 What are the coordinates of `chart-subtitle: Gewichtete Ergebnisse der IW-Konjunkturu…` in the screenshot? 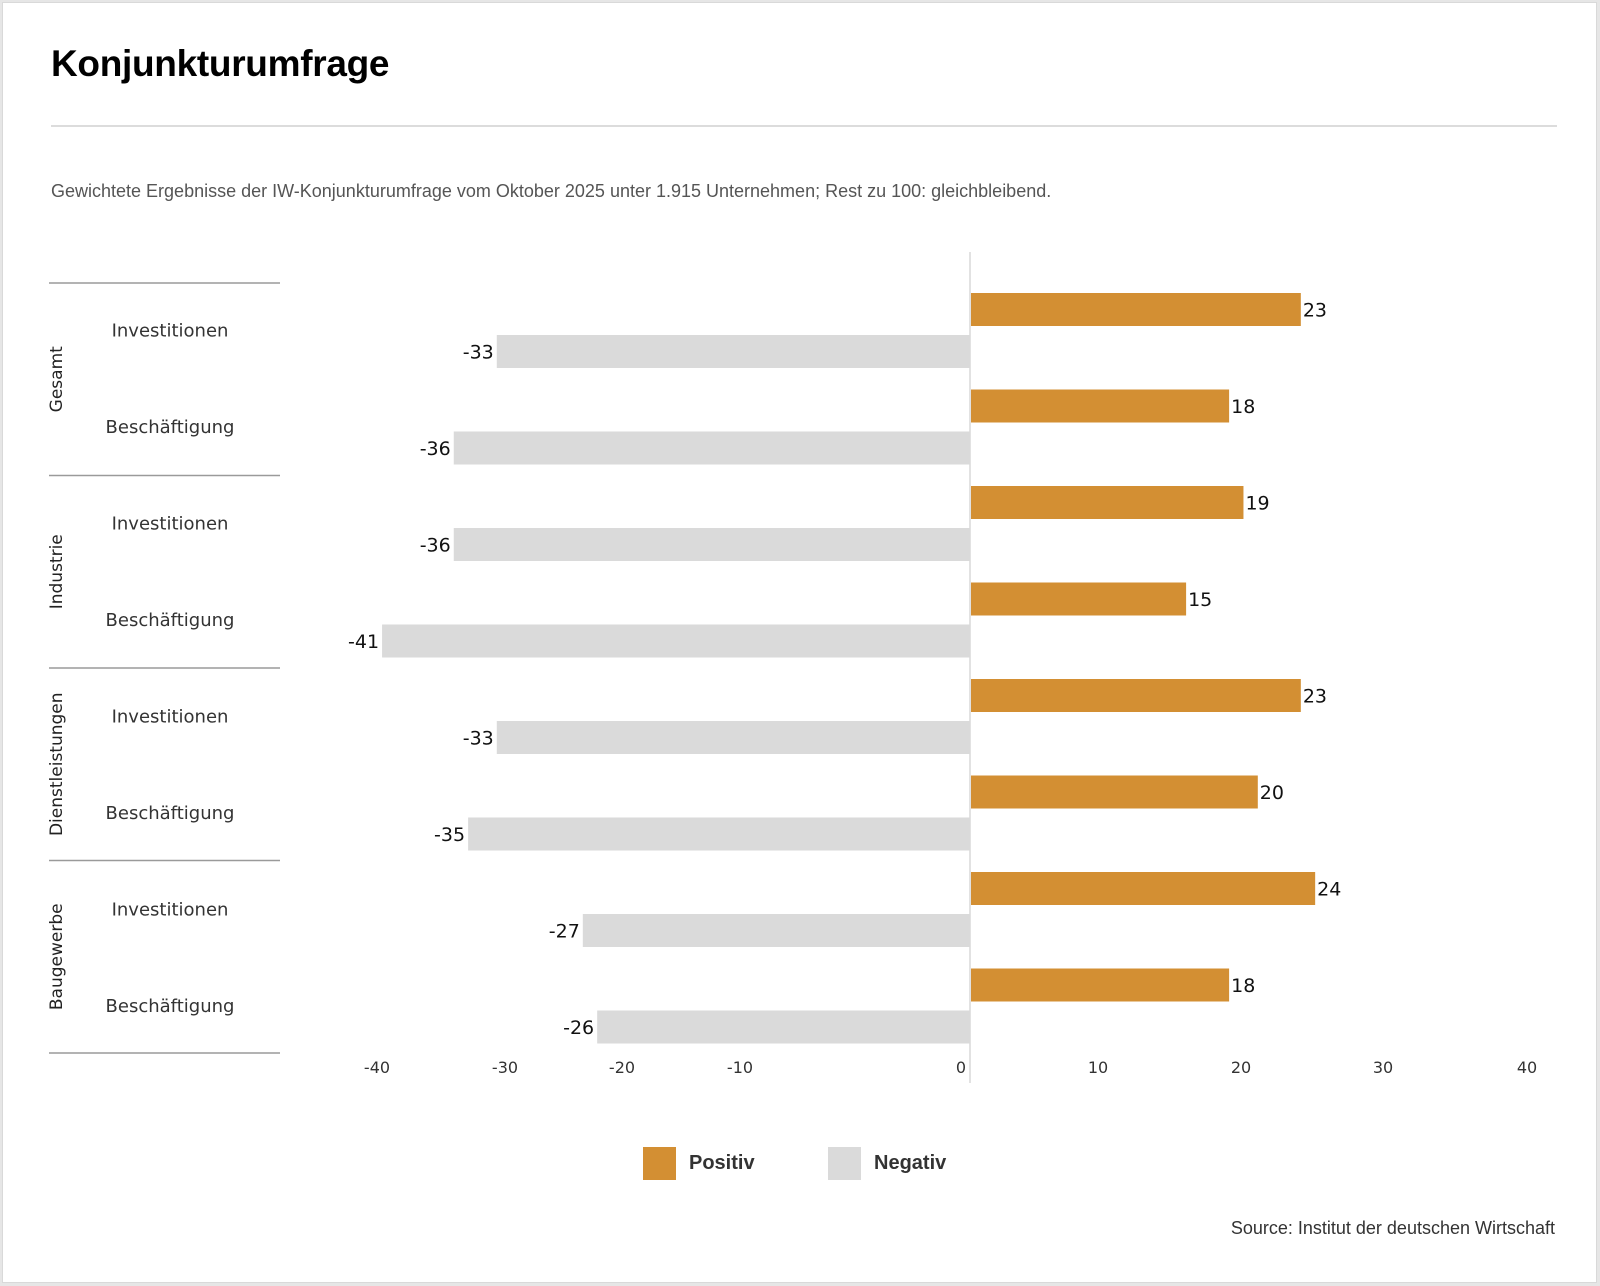 It's located at (551, 191).